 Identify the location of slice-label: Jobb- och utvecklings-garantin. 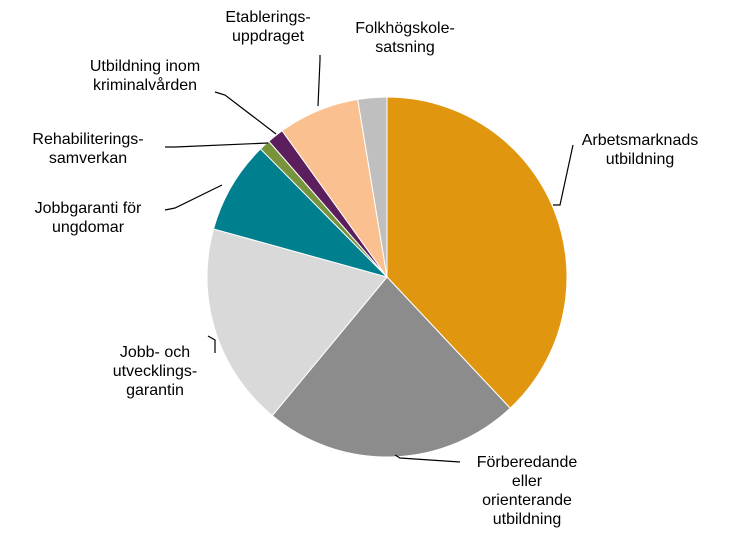
(155, 371).